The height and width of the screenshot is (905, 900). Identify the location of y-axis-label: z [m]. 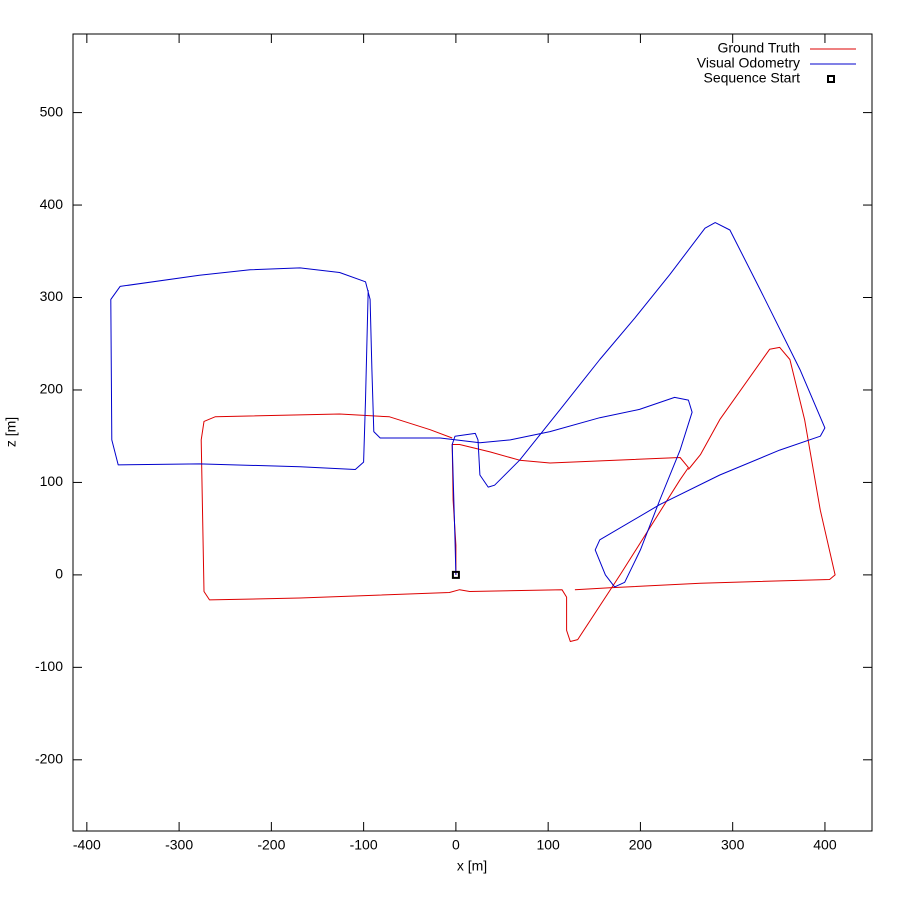
(11, 432).